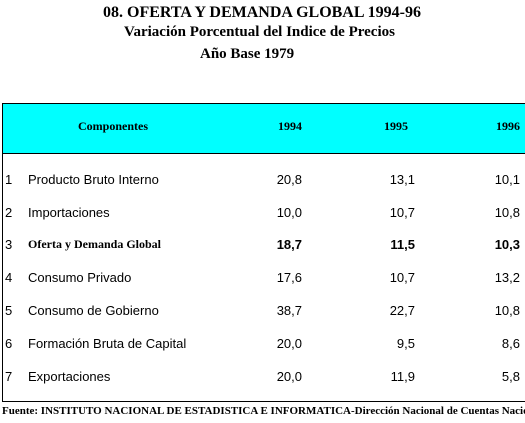  I want to click on base-year-label: Año Base 1979, so click(247, 54).